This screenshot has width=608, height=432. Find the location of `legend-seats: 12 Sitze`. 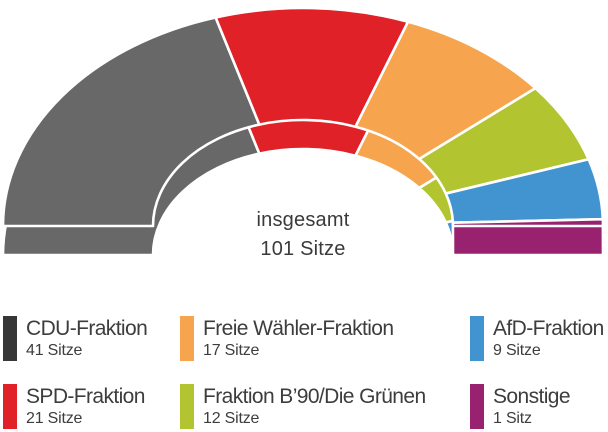

legend-seats: 12 Sitze is located at coordinates (231, 418).